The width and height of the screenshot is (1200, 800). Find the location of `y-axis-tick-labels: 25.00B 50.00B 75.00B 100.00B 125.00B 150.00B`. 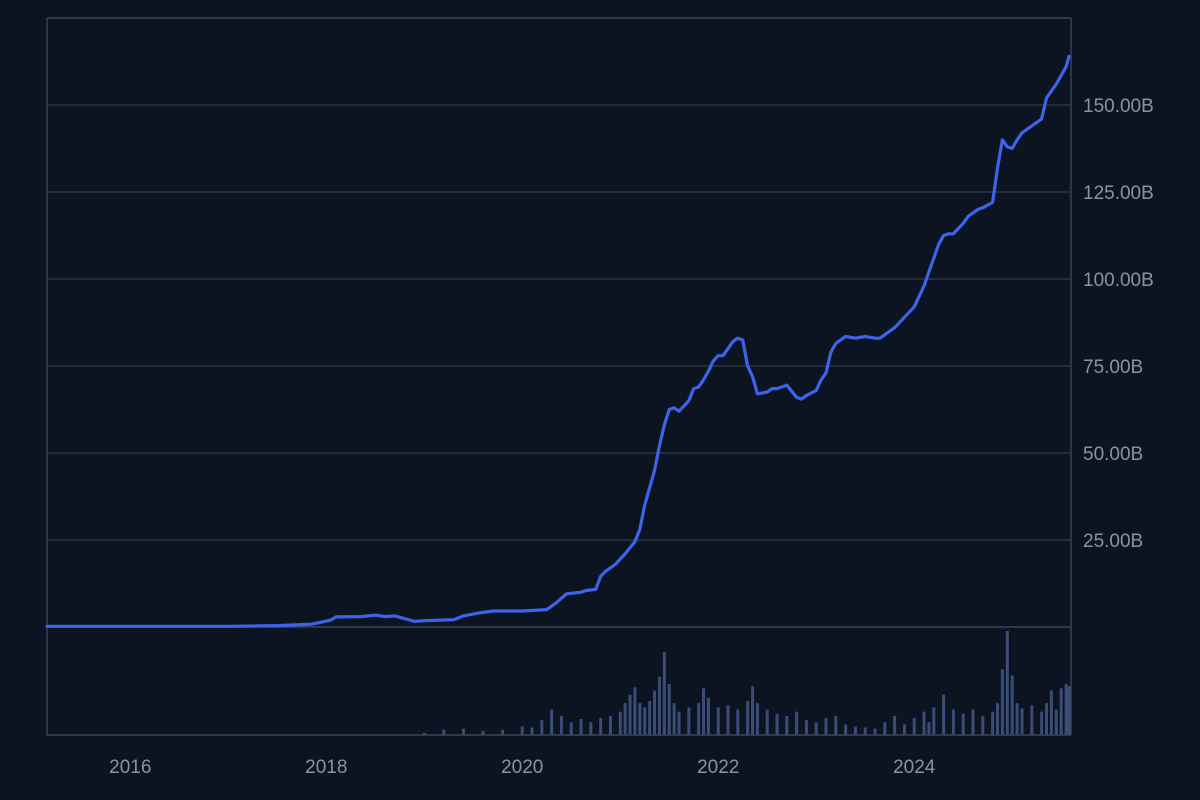

y-axis-tick-labels: 25.00B 50.00B 75.00B 100.00B 125.00B 150.00B is located at coordinates (1118, 324).